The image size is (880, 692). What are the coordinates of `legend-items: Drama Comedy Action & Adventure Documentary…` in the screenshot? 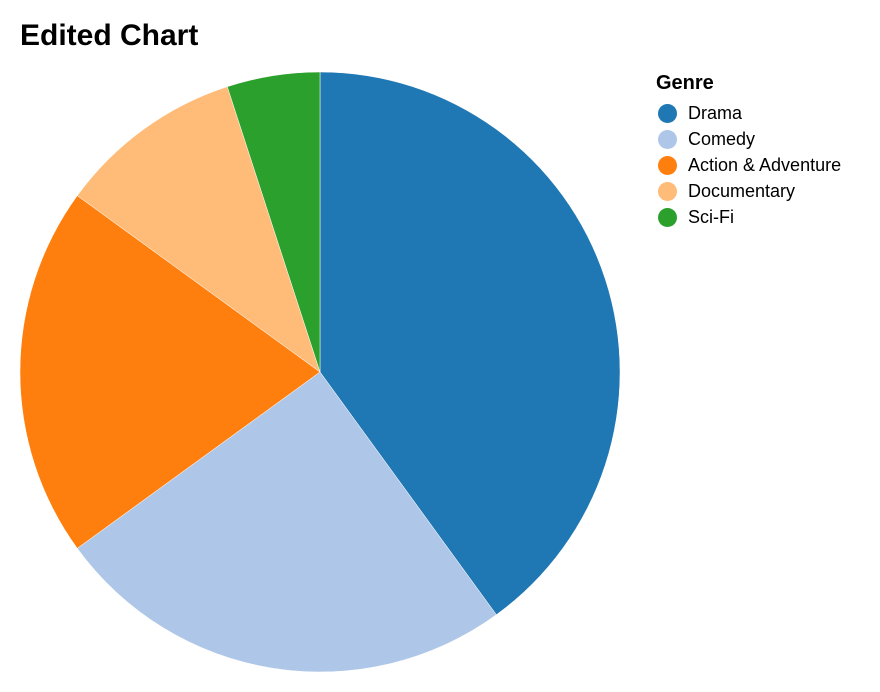 It's located at (748, 165).